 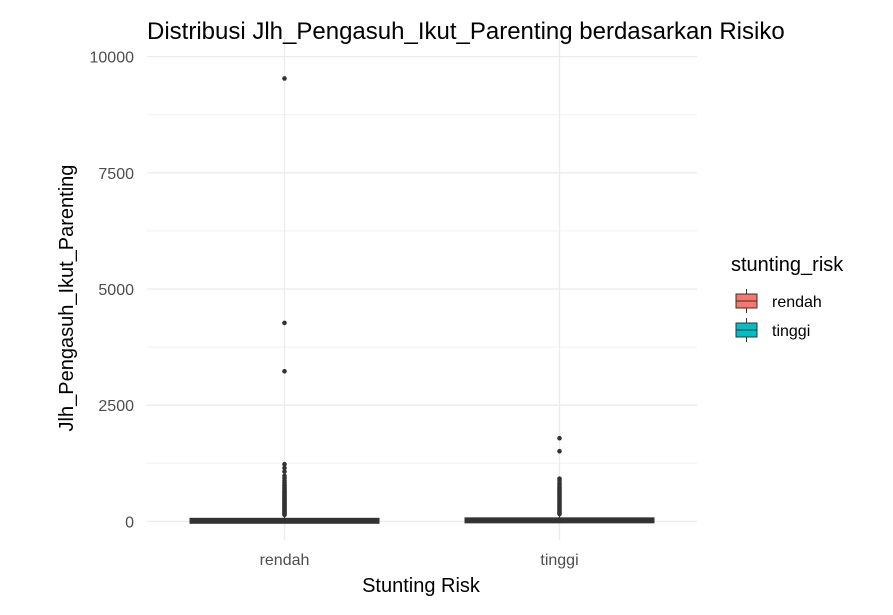 I want to click on x-axis-title: Stunting Risk, so click(x=421, y=586).